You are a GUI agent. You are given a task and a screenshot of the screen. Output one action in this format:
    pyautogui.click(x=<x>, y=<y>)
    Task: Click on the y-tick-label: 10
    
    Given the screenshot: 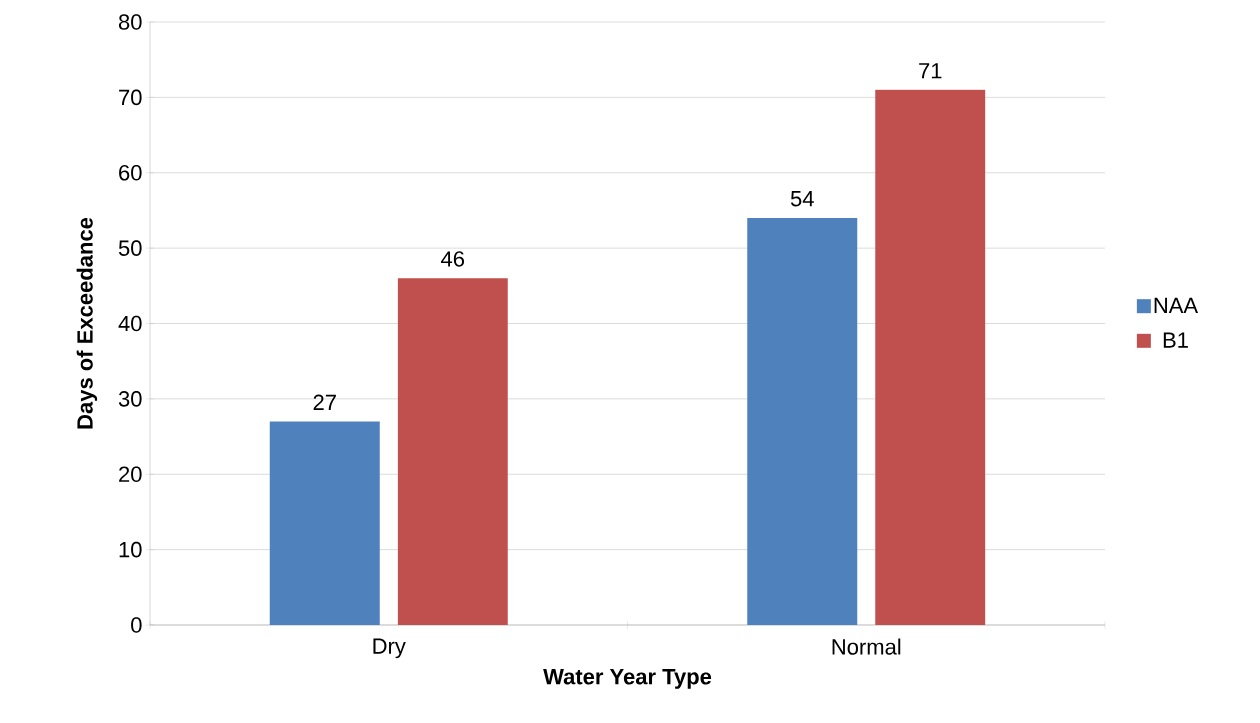 What is the action you would take?
    pyautogui.click(x=130, y=549)
    